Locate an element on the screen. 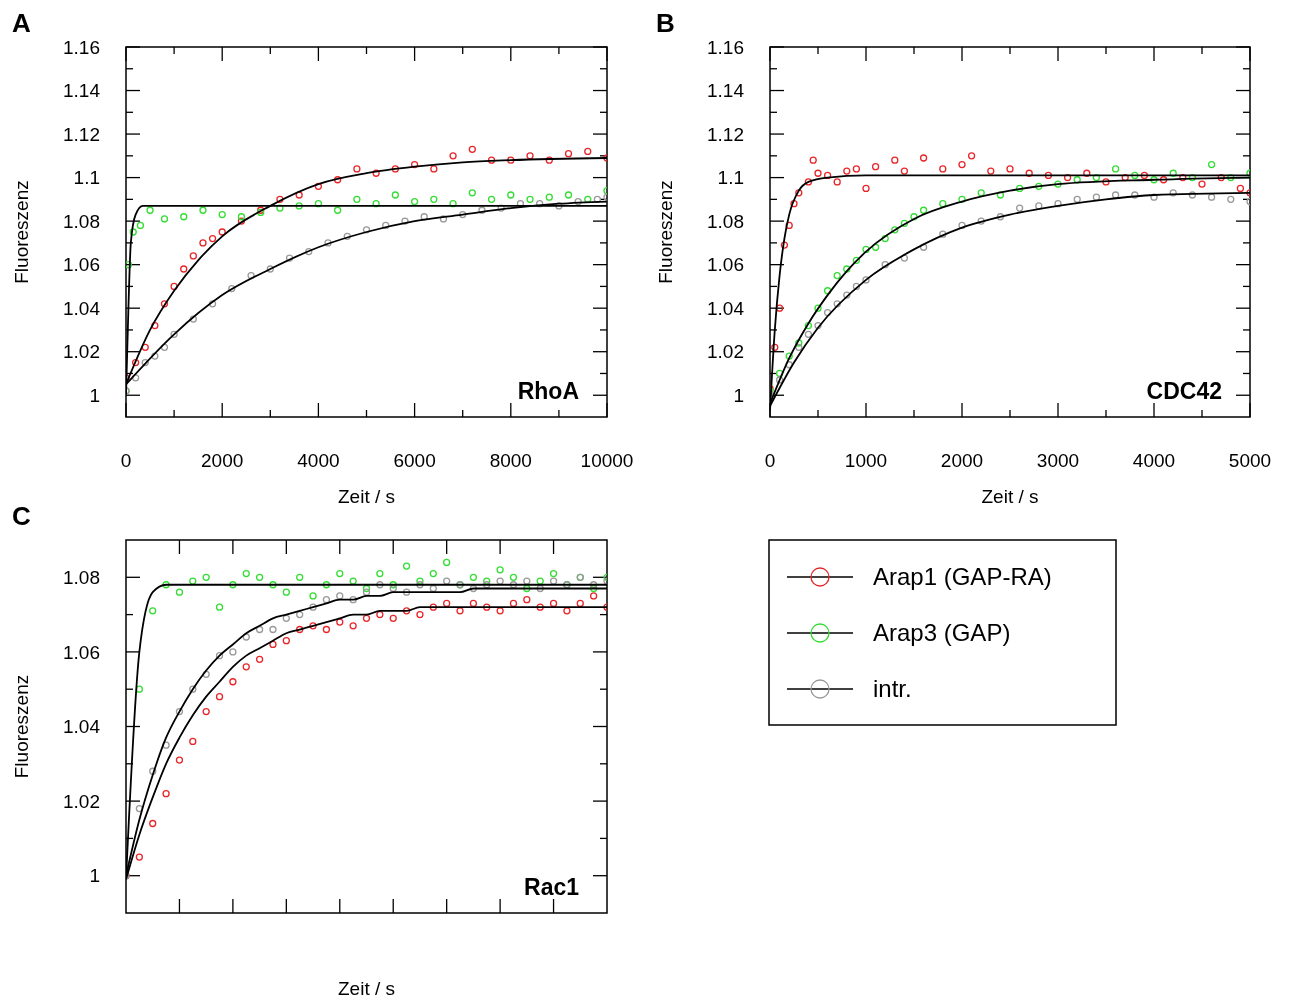 This screenshot has height=1000, width=1292. x-tick-label: 3000 is located at coordinates (1058, 460).